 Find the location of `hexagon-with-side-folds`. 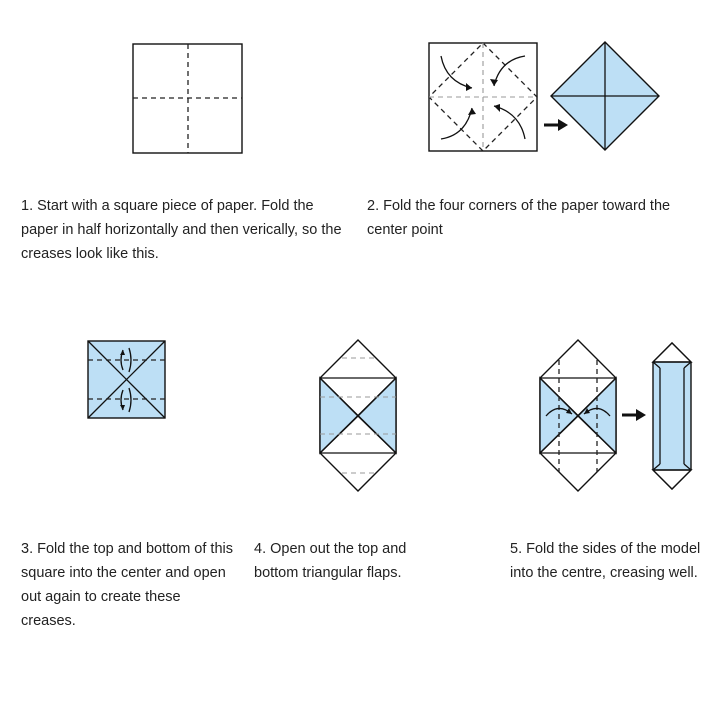

hexagon-with-side-folds is located at coordinates (578, 415).